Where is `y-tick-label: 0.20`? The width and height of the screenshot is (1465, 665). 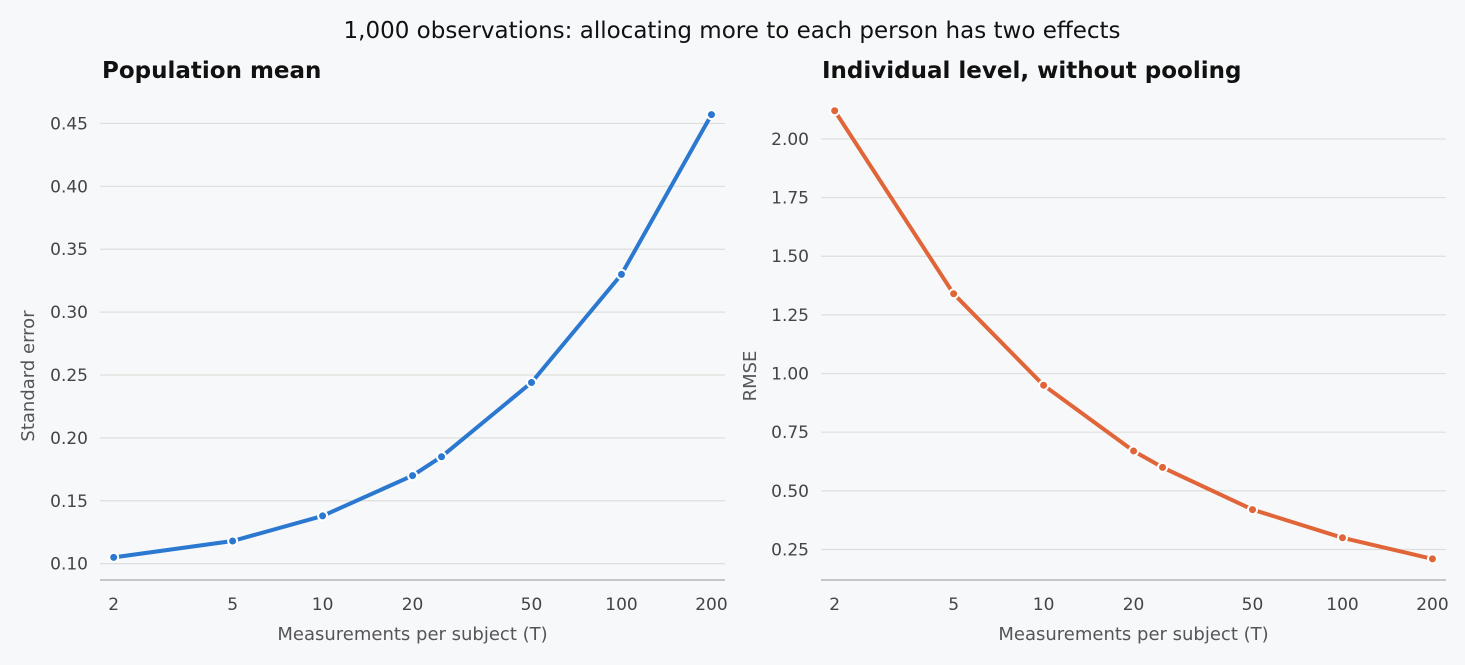 y-tick-label: 0.20 is located at coordinates (69, 439).